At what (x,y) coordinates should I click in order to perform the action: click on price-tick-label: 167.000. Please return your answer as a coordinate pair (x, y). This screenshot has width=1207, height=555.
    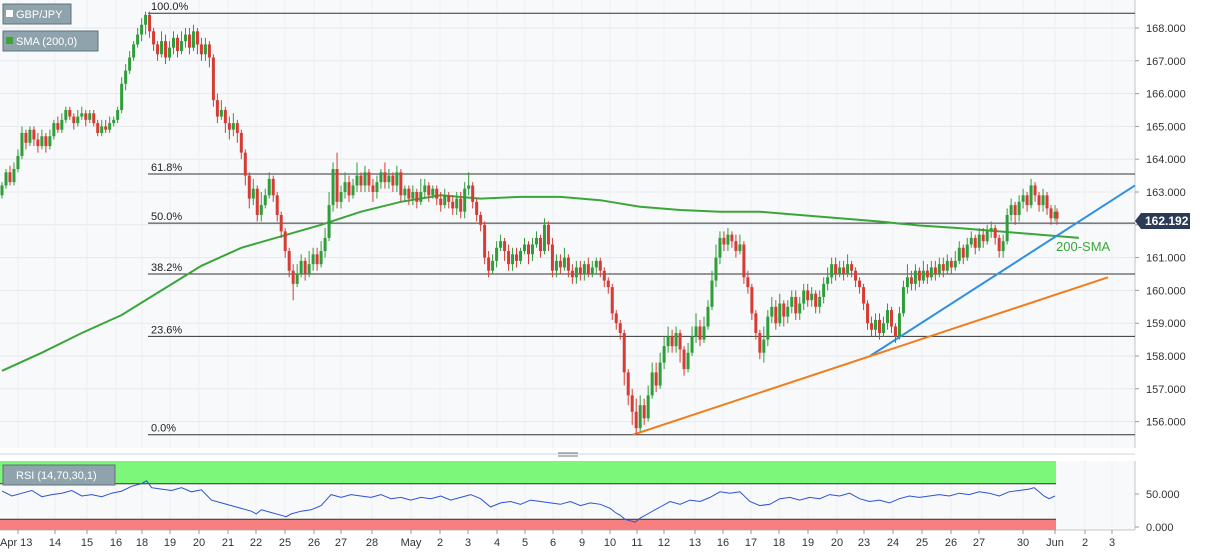
    Looking at the image, I should click on (1166, 62).